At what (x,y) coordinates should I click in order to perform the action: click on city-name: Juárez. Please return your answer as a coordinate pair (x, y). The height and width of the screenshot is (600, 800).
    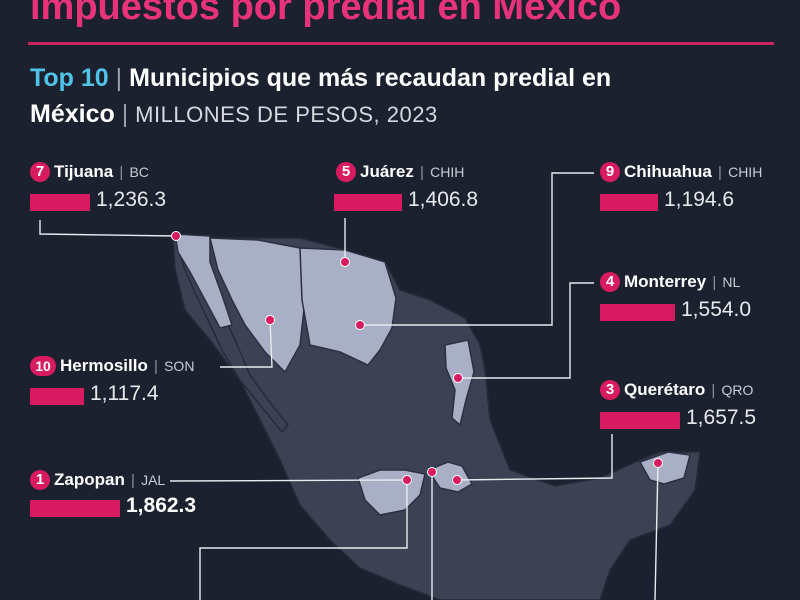
    Looking at the image, I should click on (387, 171).